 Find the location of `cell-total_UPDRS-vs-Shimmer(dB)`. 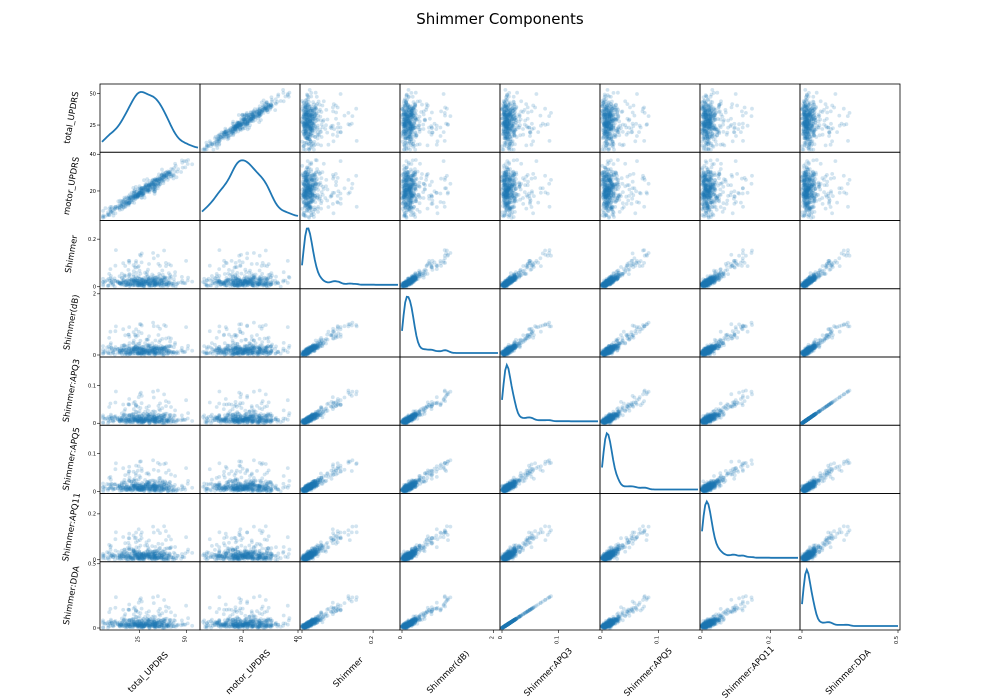

cell-total_UPDRS-vs-Shimmer(dB) is located at coordinates (450, 118).